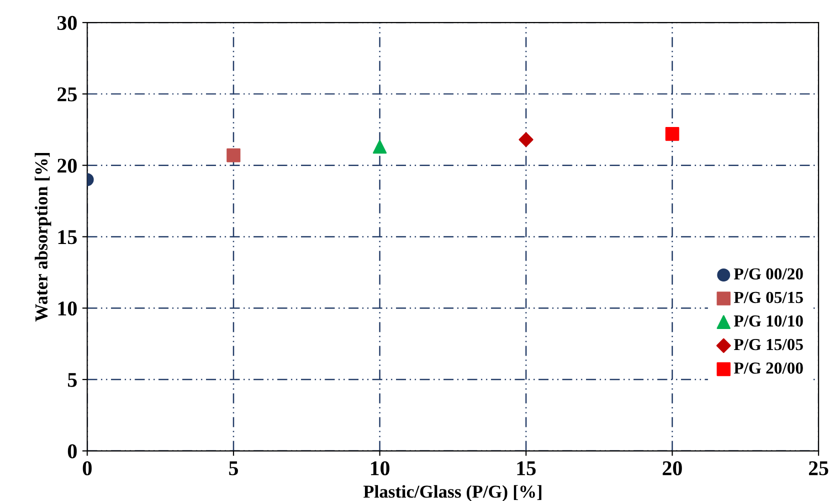  What do you see at coordinates (233, 468) in the screenshot?
I see `x-tick-label: 5` at bounding box center [233, 468].